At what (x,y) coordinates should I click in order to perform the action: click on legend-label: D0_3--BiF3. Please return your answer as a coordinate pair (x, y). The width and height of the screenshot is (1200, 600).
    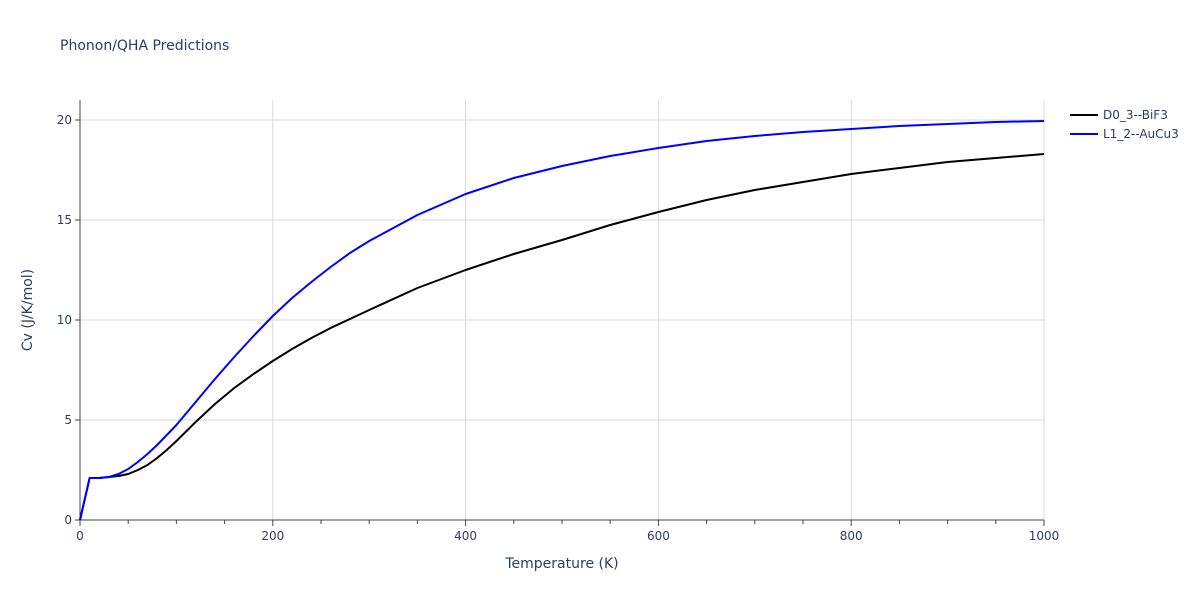
    Looking at the image, I should click on (1135, 115).